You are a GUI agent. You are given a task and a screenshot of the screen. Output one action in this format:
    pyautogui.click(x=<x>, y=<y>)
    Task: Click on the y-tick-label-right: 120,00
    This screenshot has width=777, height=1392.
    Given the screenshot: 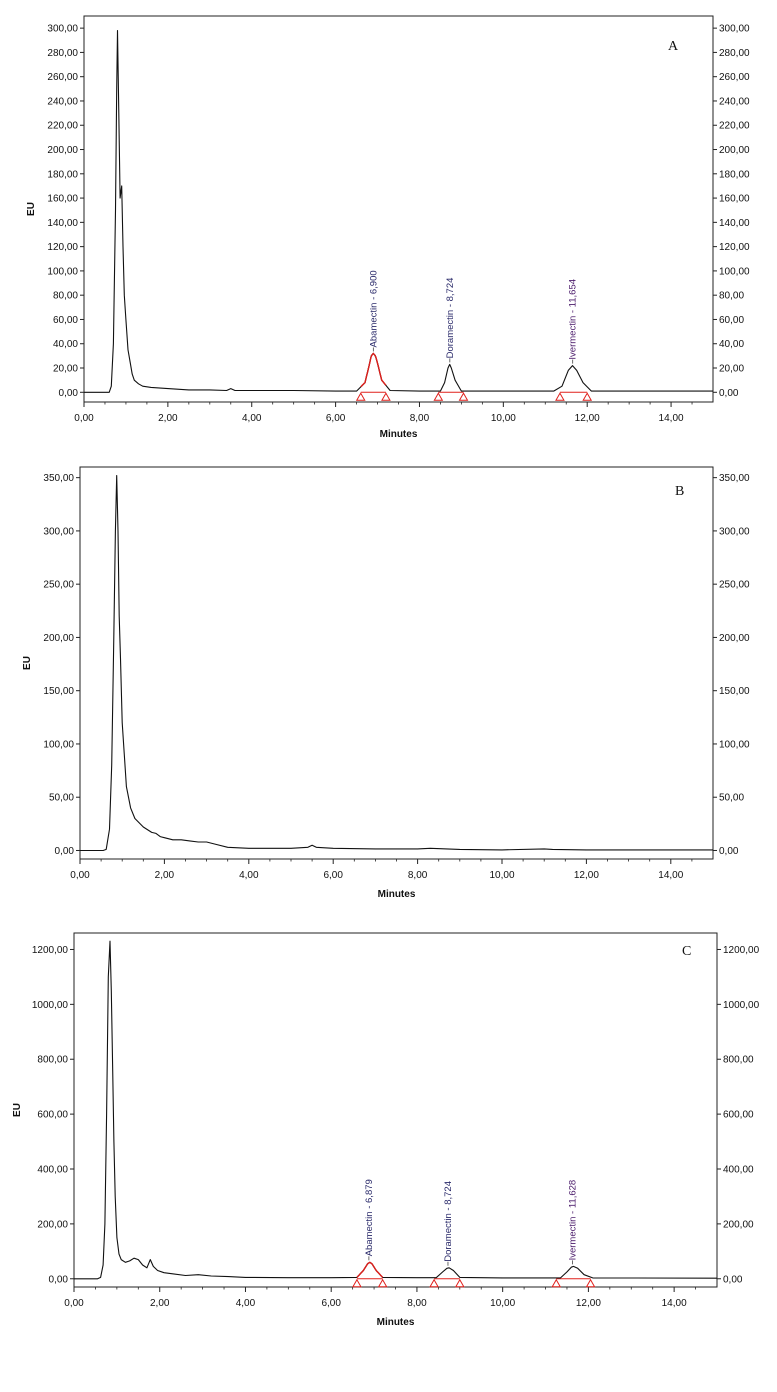 What is the action you would take?
    pyautogui.click(x=734, y=247)
    